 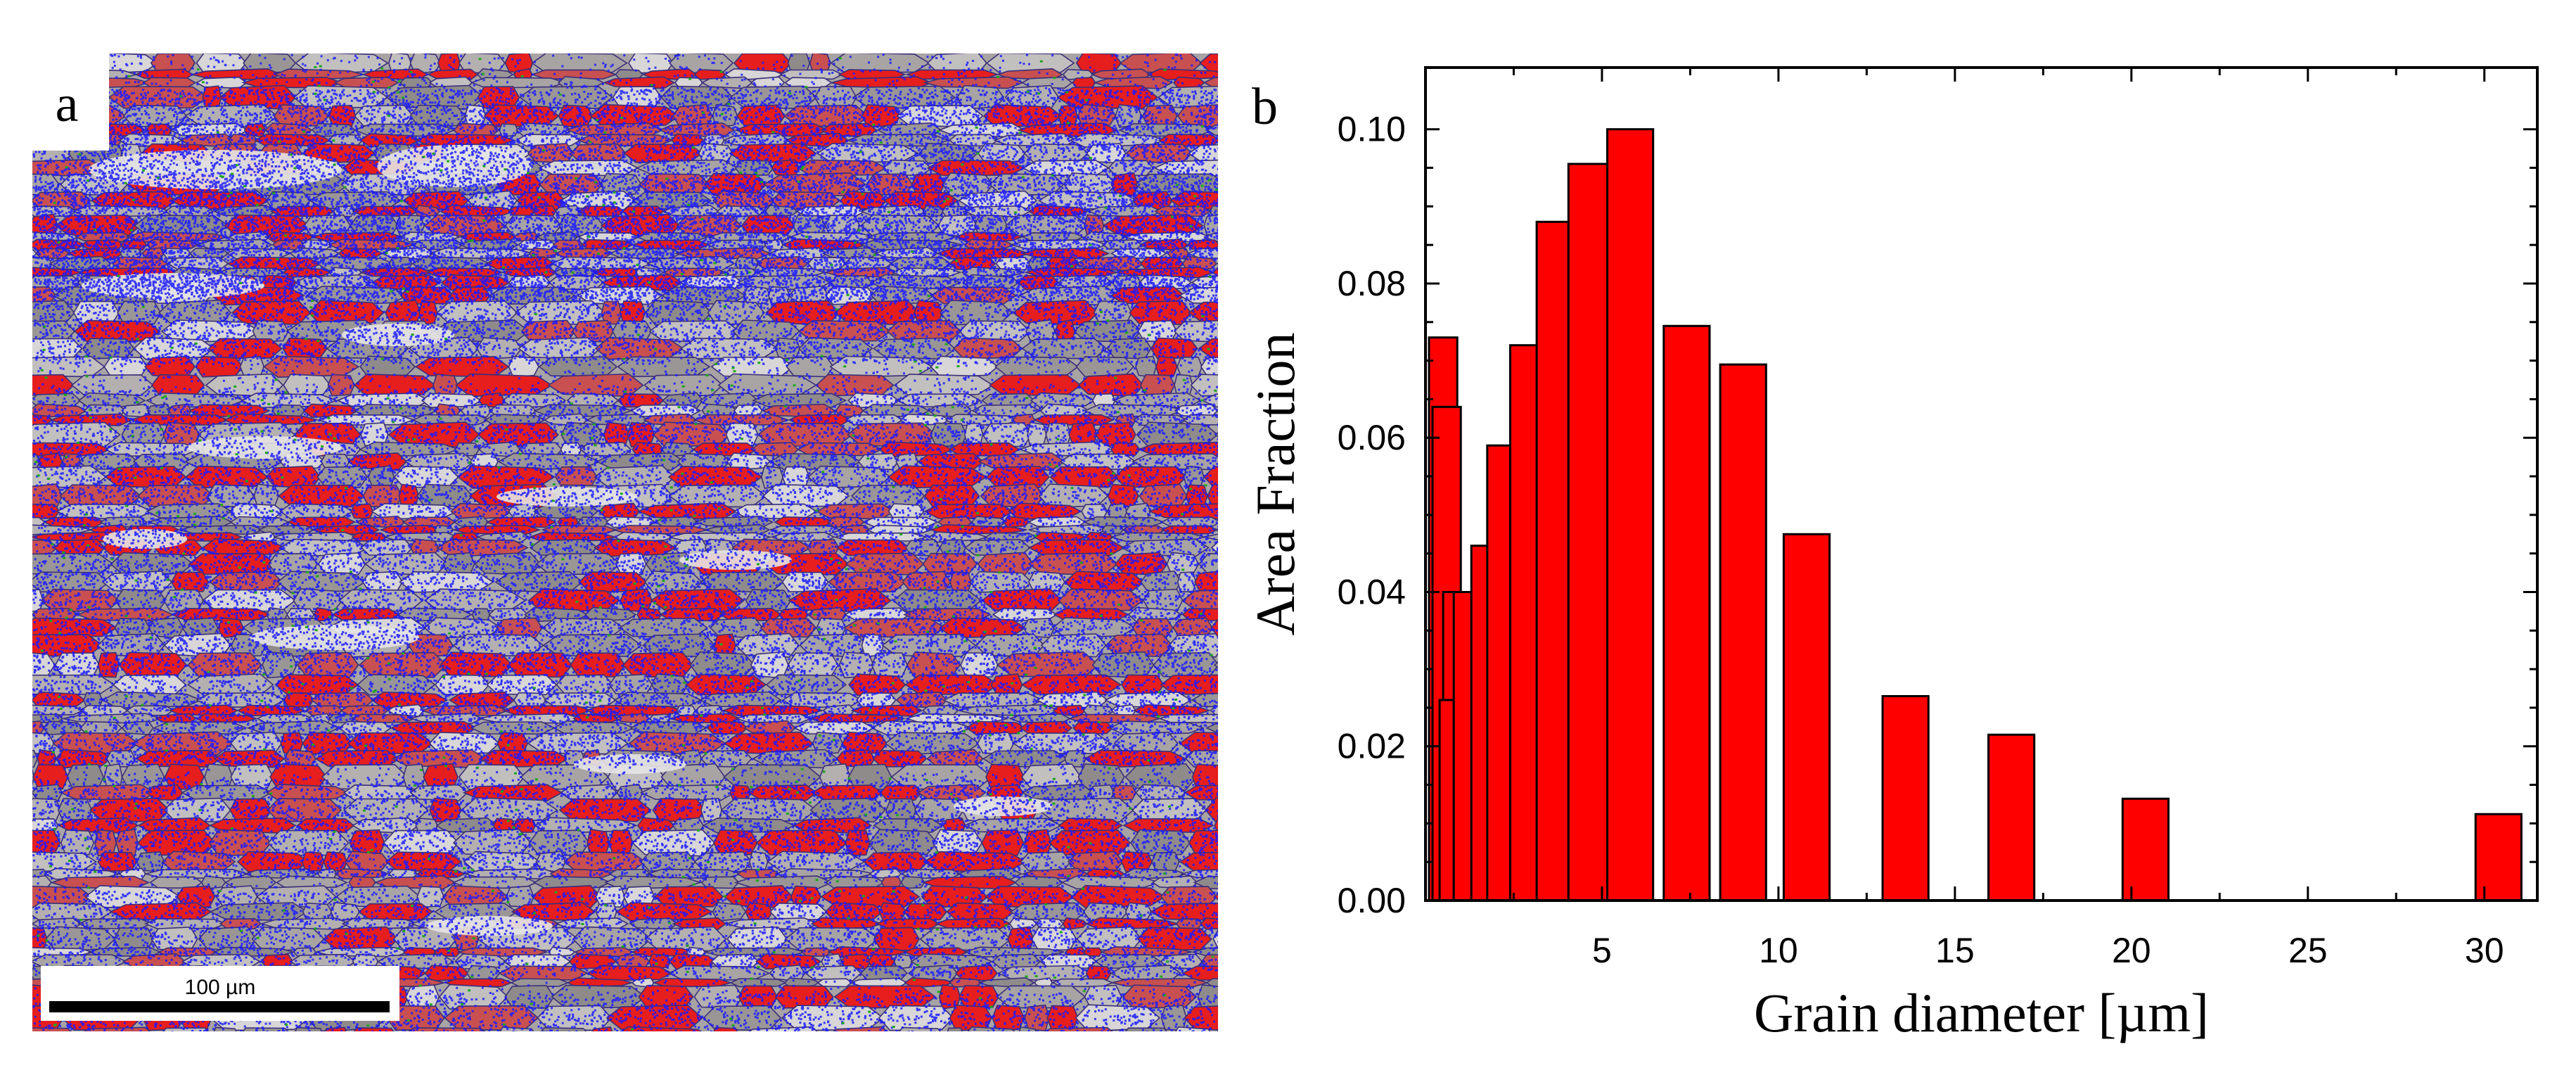 I want to click on panel-a-label: a, so click(x=67, y=104).